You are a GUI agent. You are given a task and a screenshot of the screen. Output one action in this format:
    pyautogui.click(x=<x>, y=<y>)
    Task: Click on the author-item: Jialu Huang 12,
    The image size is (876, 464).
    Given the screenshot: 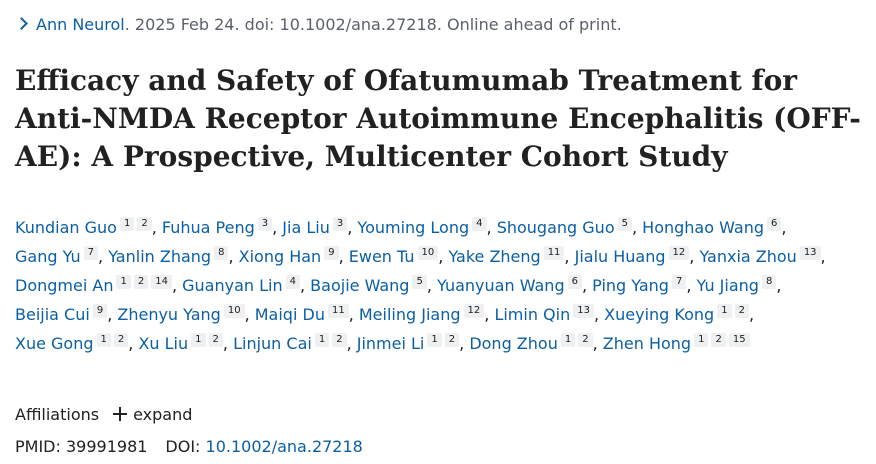 What is the action you would take?
    pyautogui.click(x=634, y=256)
    